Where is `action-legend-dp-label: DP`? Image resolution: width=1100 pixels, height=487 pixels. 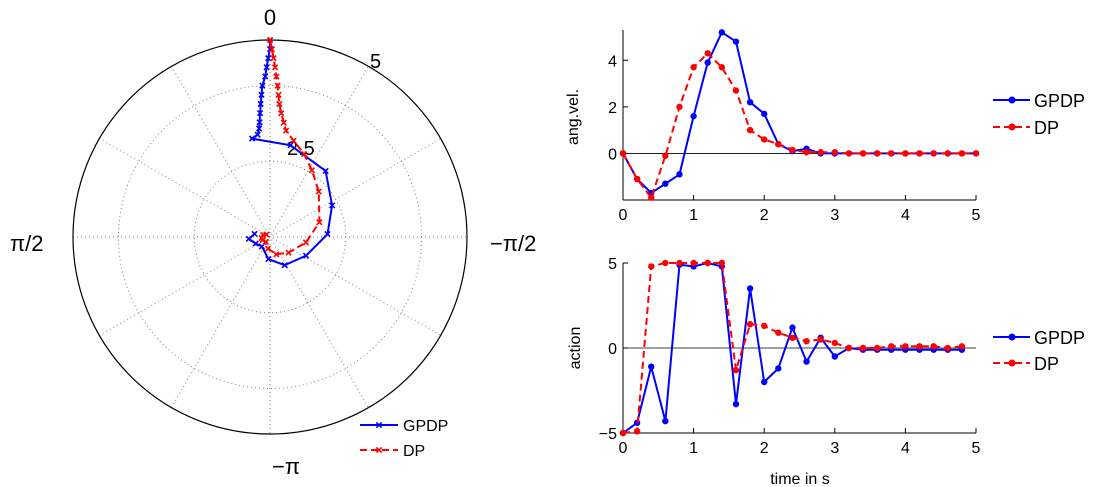 action-legend-dp-label: DP is located at coordinates (1046, 364).